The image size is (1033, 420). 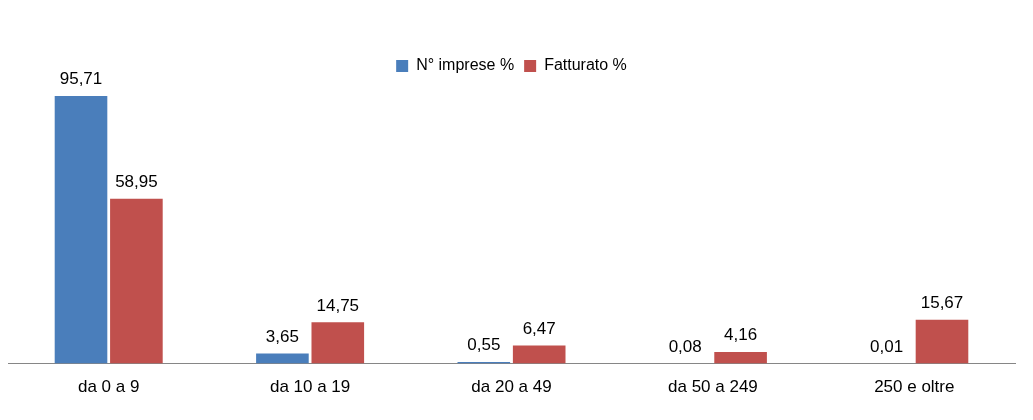 I want to click on data-label: 15,67, so click(x=942, y=302).